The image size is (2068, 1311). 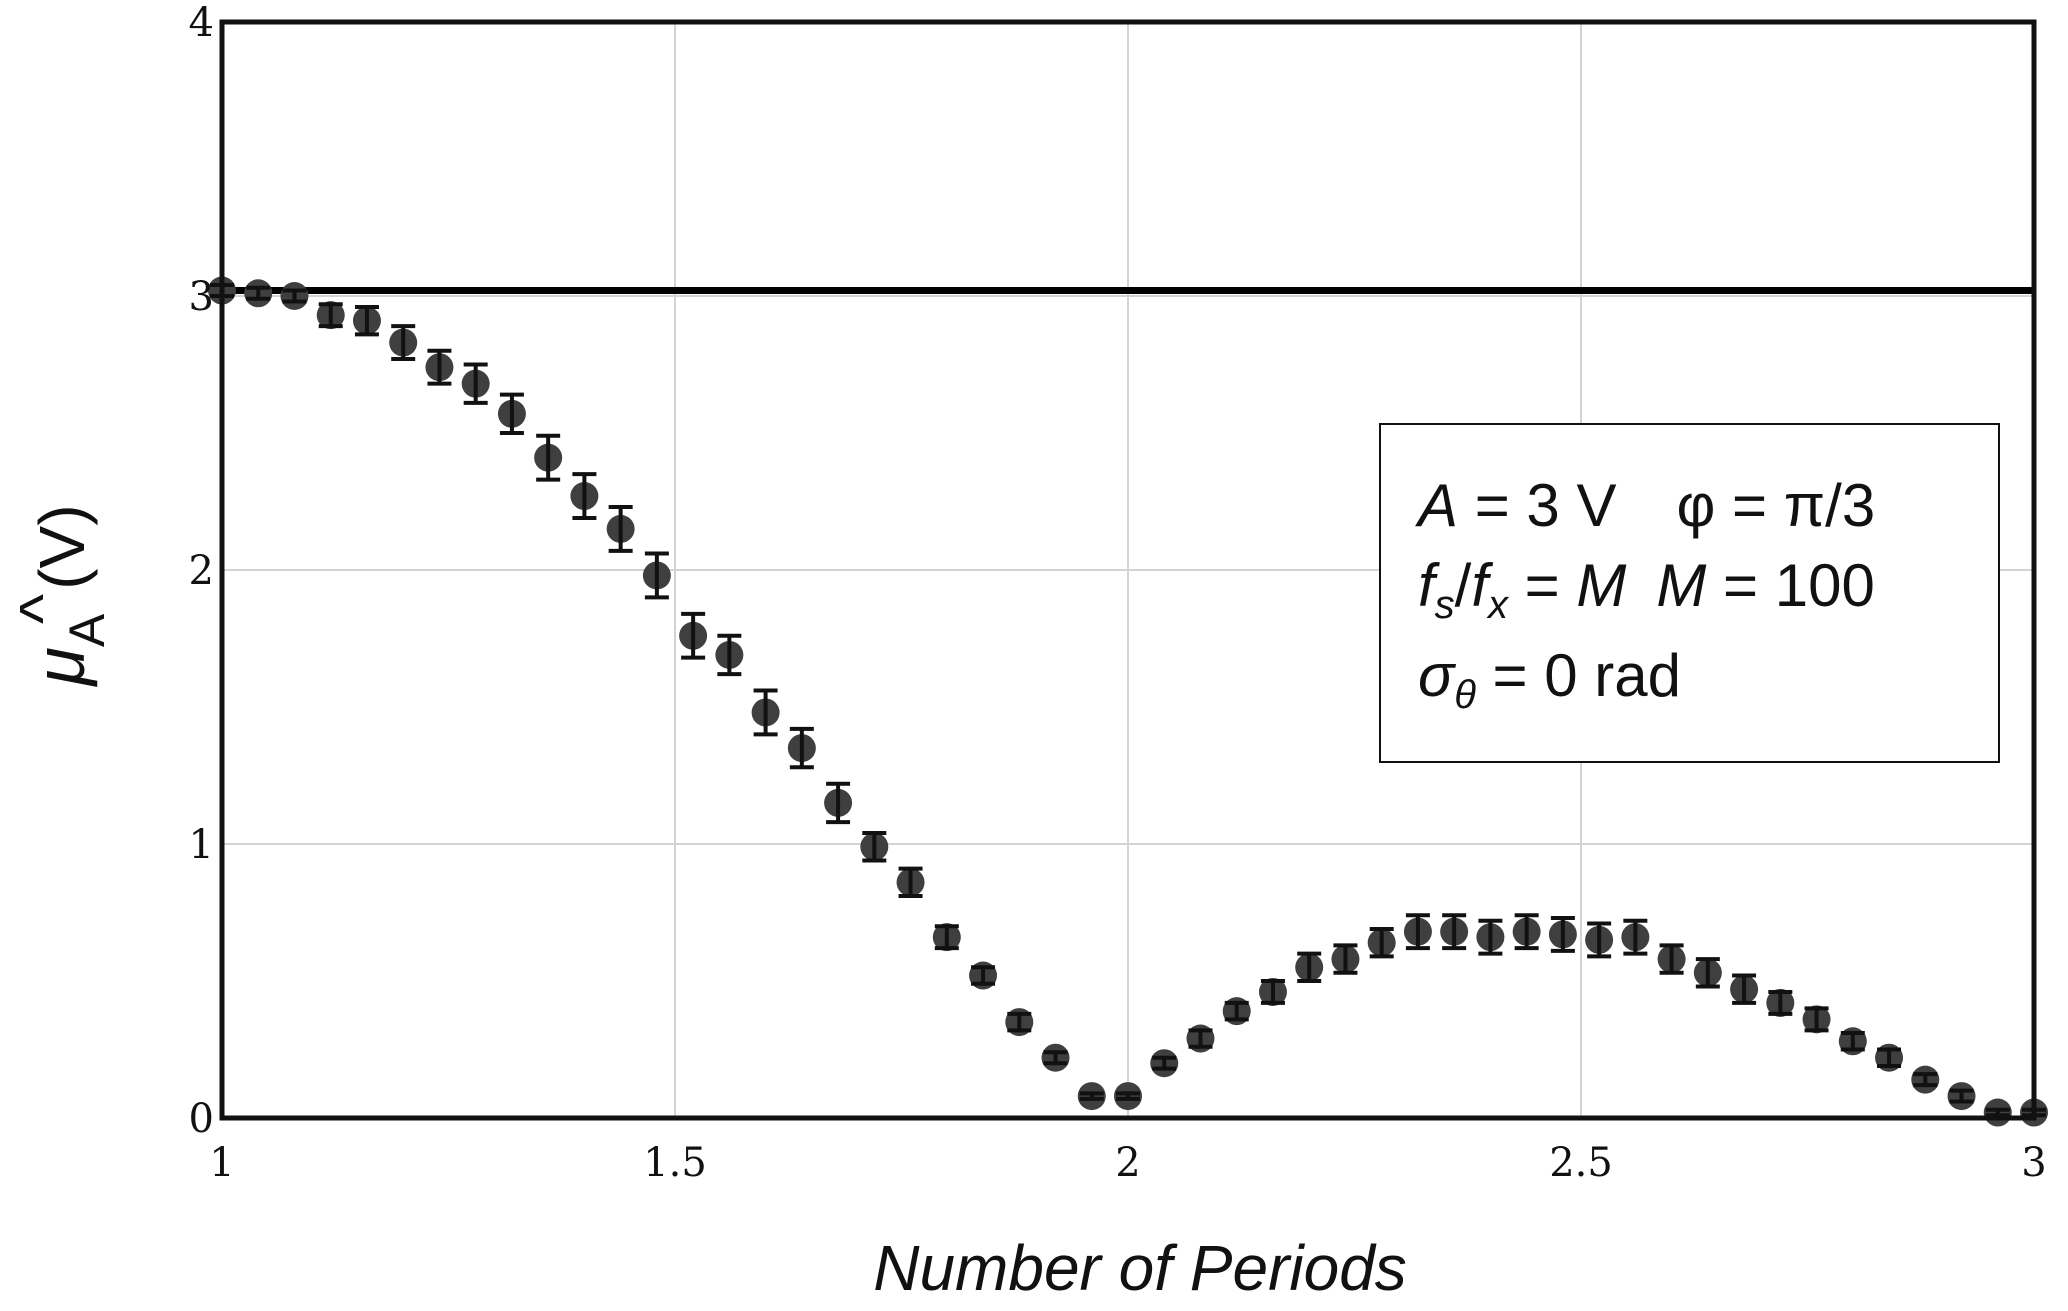 What do you see at coordinates (42, 609) in the screenshot?
I see `y-axis-label-hat: ^` at bounding box center [42, 609].